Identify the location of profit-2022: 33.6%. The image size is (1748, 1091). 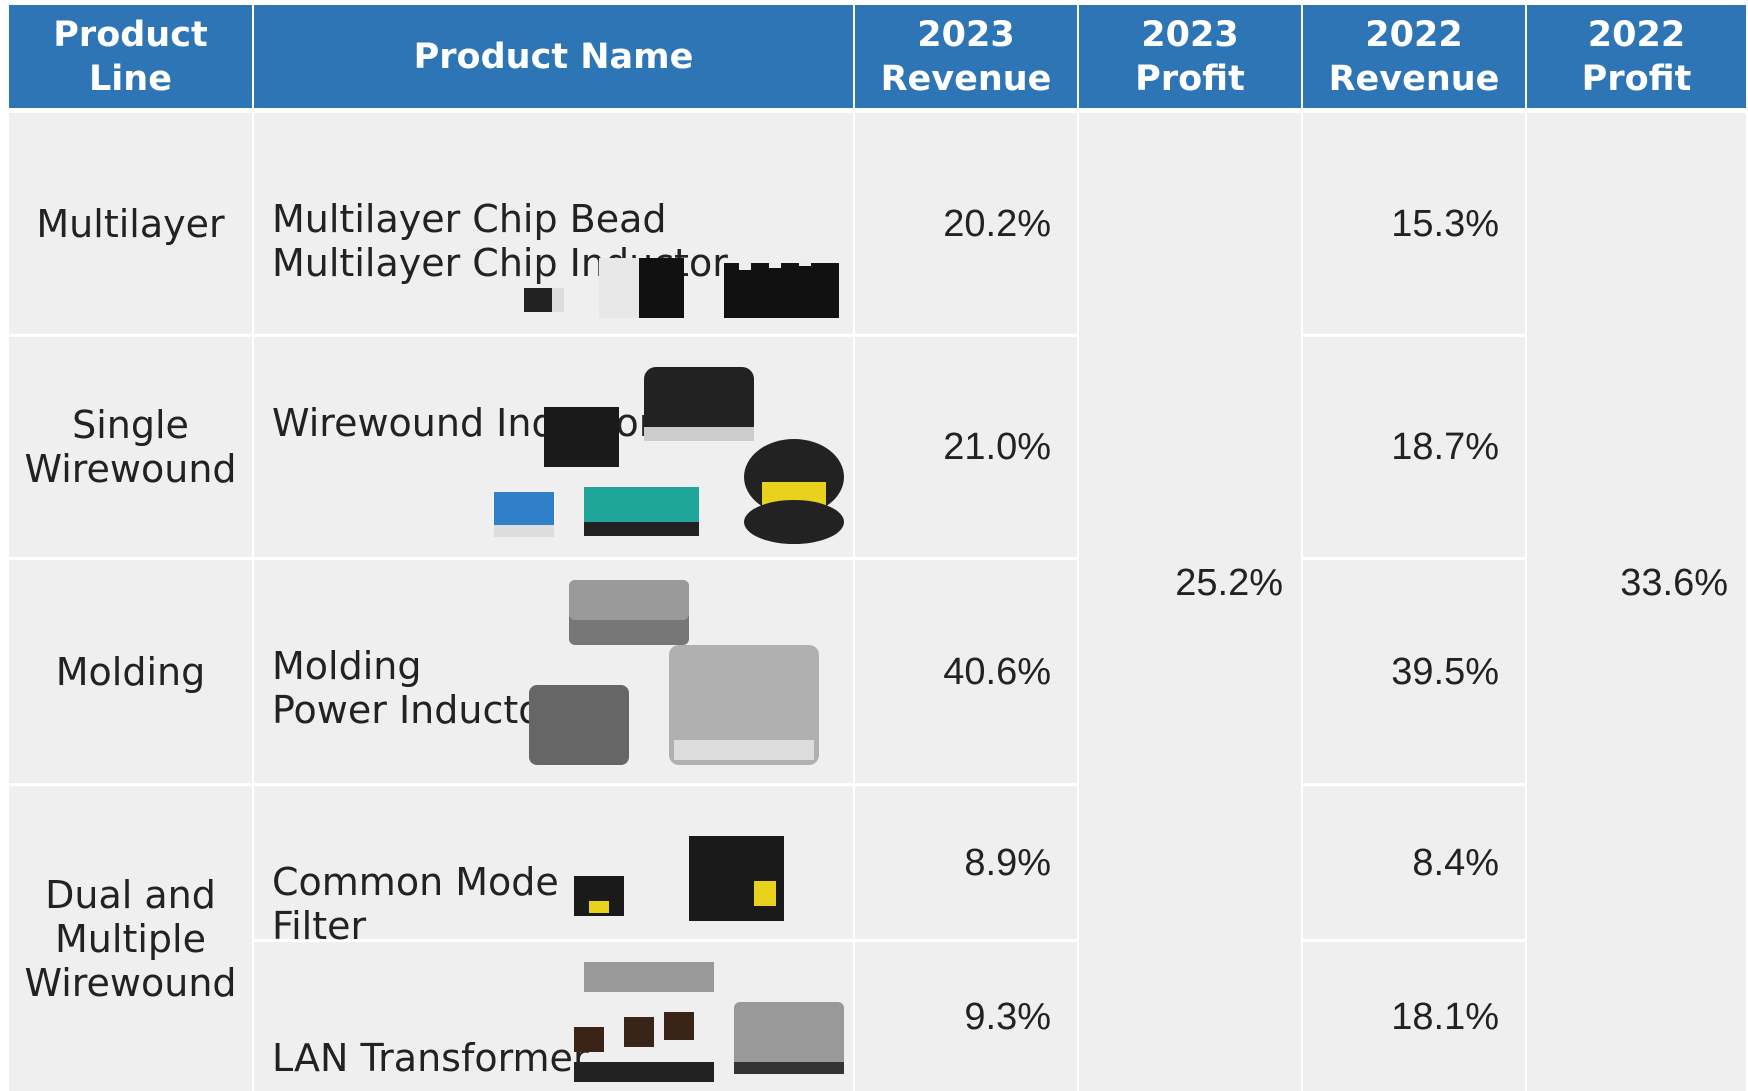
(1636, 602).